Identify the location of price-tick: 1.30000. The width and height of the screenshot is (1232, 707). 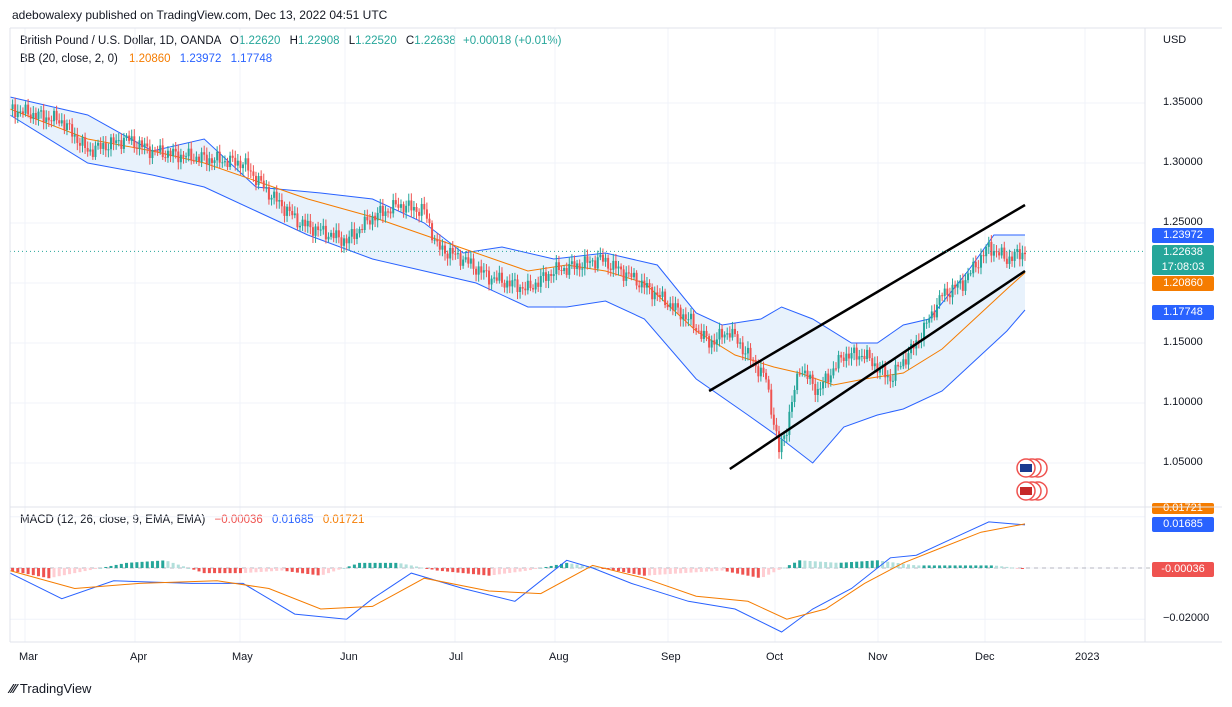
(1183, 162).